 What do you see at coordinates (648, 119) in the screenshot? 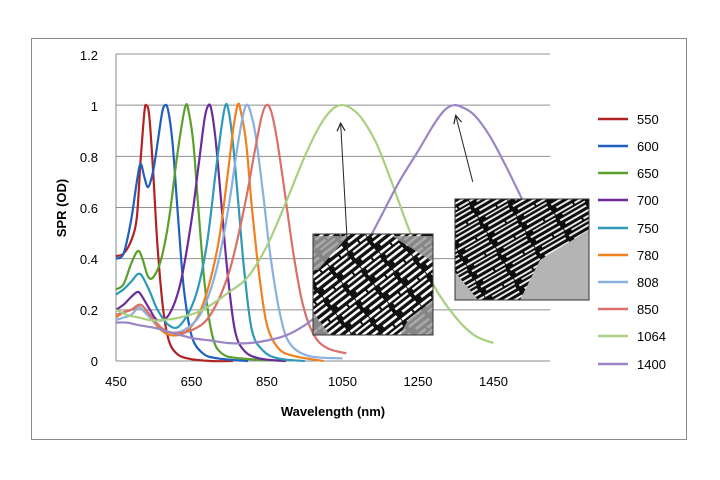
I see `legend-label: 550` at bounding box center [648, 119].